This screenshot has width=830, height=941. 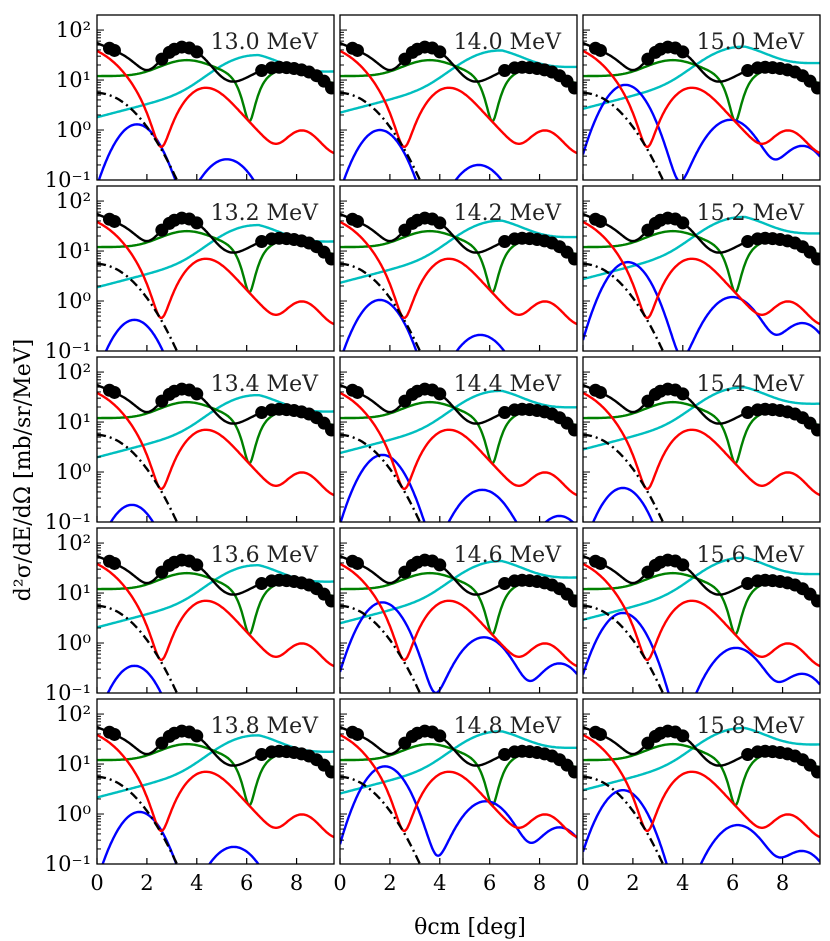 I want to click on panel-energy-label: 14.0 MeV, so click(x=508, y=42).